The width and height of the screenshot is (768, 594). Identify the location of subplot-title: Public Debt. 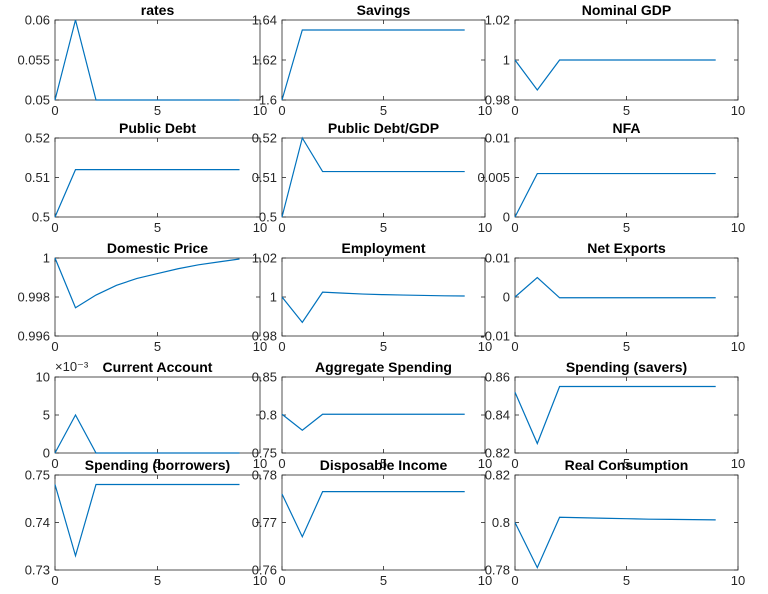
(157, 128).